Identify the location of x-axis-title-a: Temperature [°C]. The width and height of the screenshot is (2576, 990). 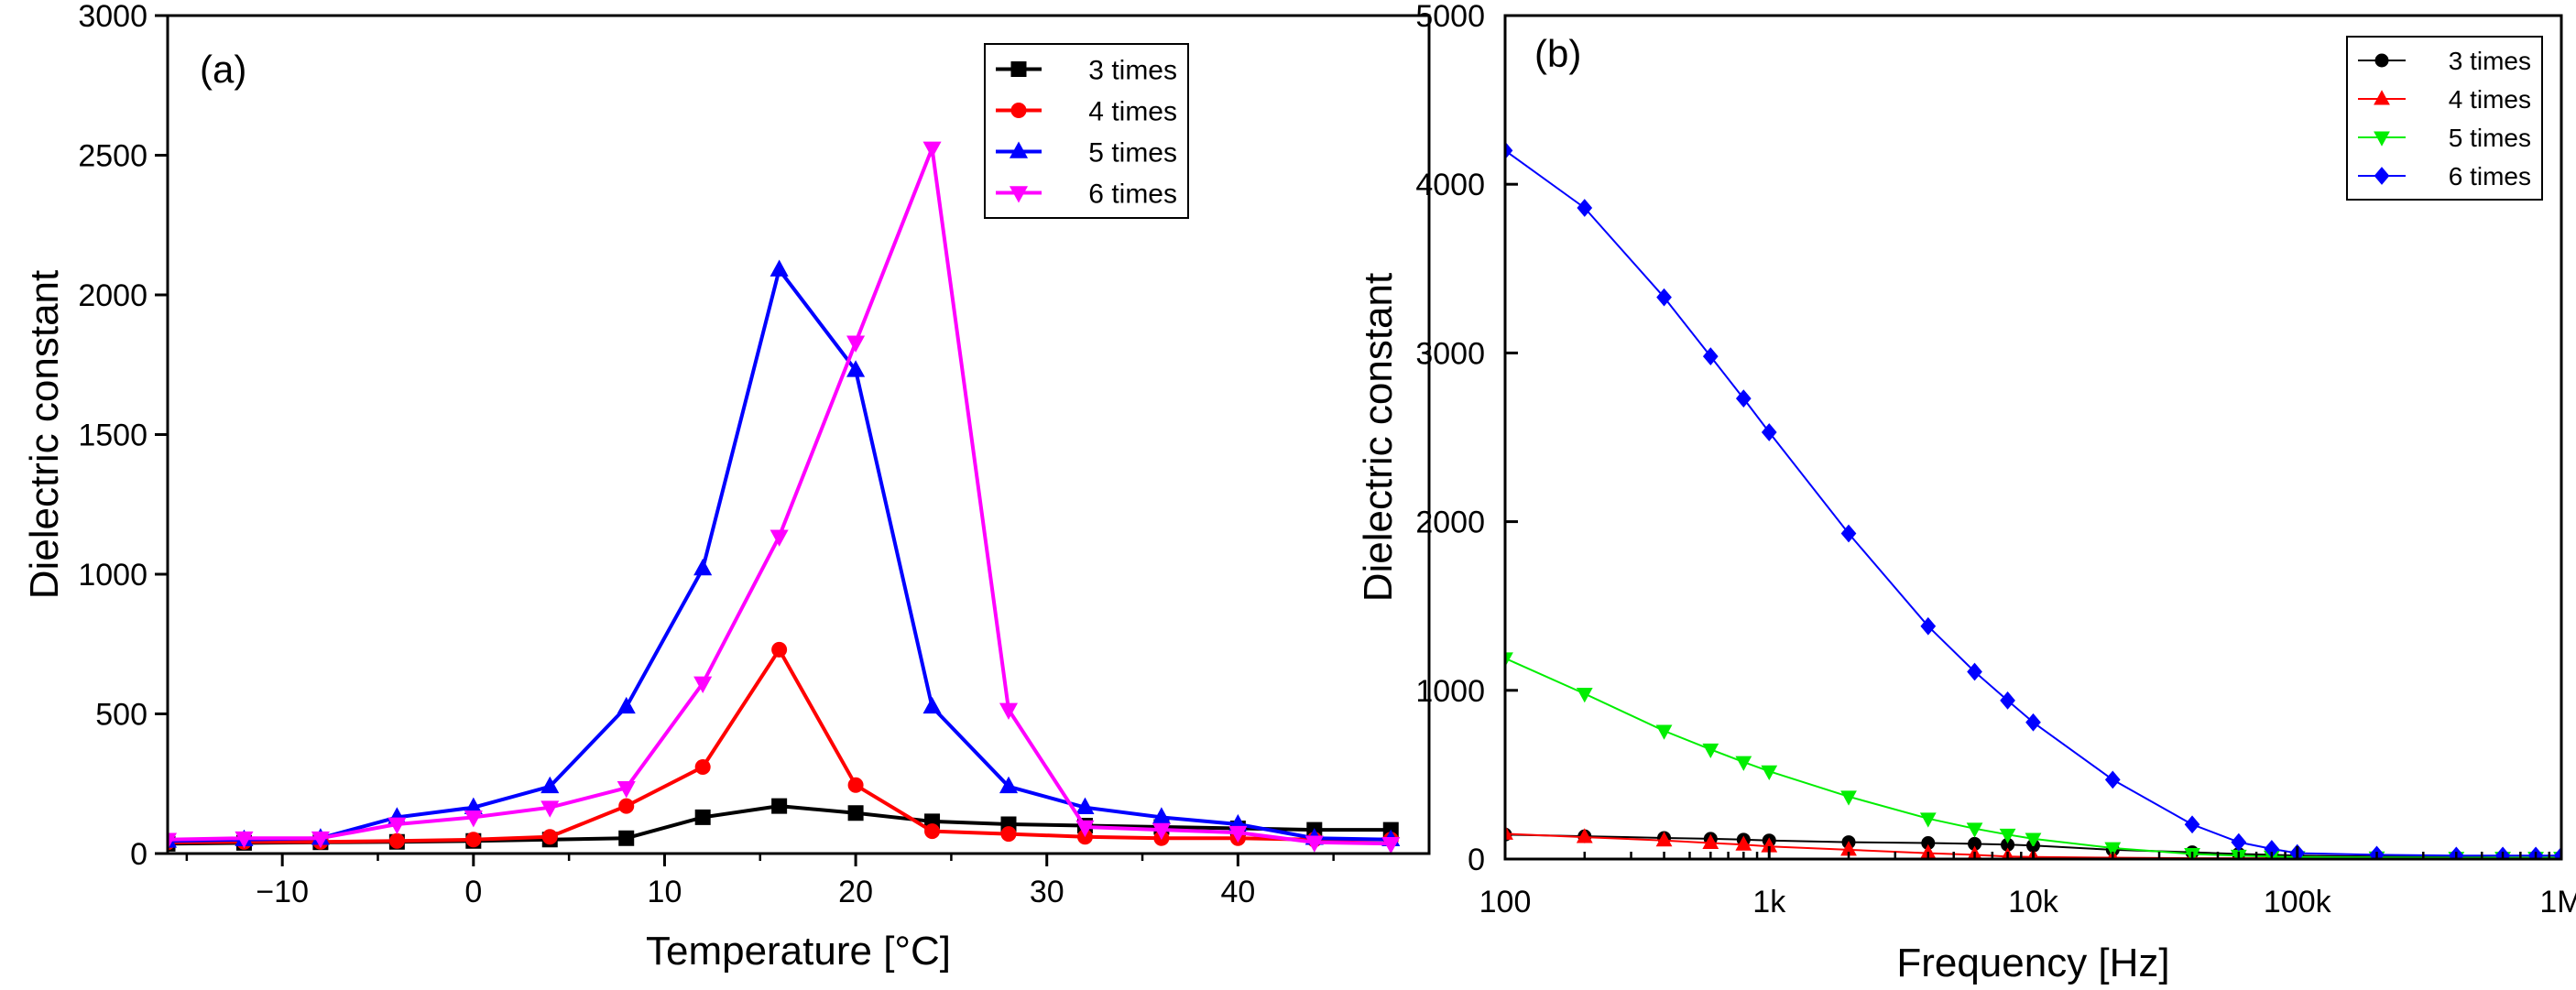
(799, 952).